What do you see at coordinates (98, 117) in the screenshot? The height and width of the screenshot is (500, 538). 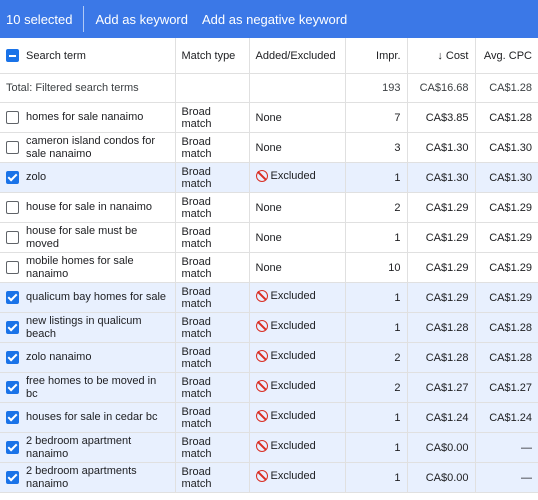 I see `search-term-cell: homes for sale nanaimo` at bounding box center [98, 117].